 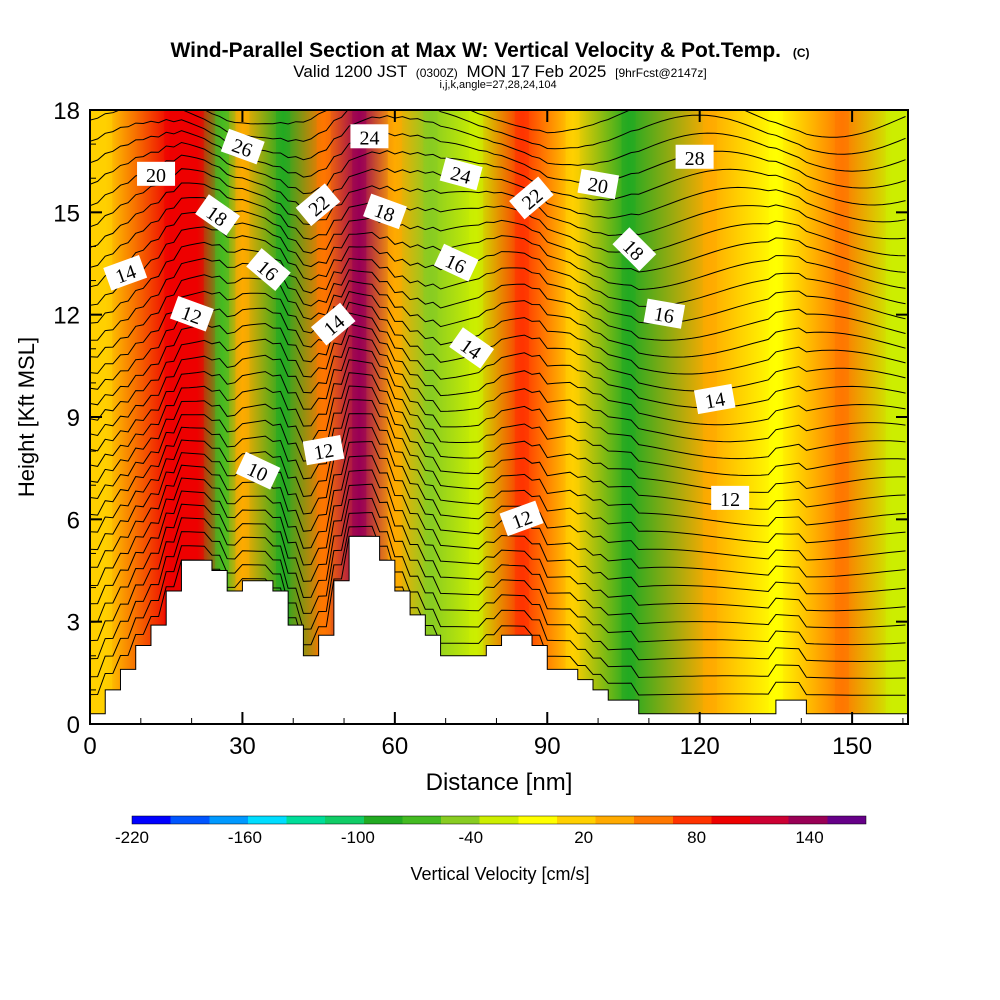 I want to click on x-tick-label-4: 120, so click(x=700, y=746).